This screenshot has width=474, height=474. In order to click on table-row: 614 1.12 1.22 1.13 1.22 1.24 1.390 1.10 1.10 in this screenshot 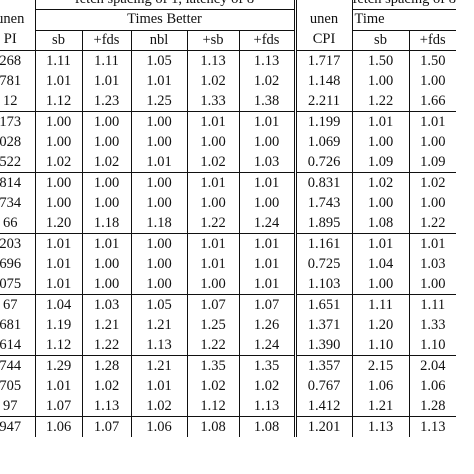, I will do `click(228, 345)`.